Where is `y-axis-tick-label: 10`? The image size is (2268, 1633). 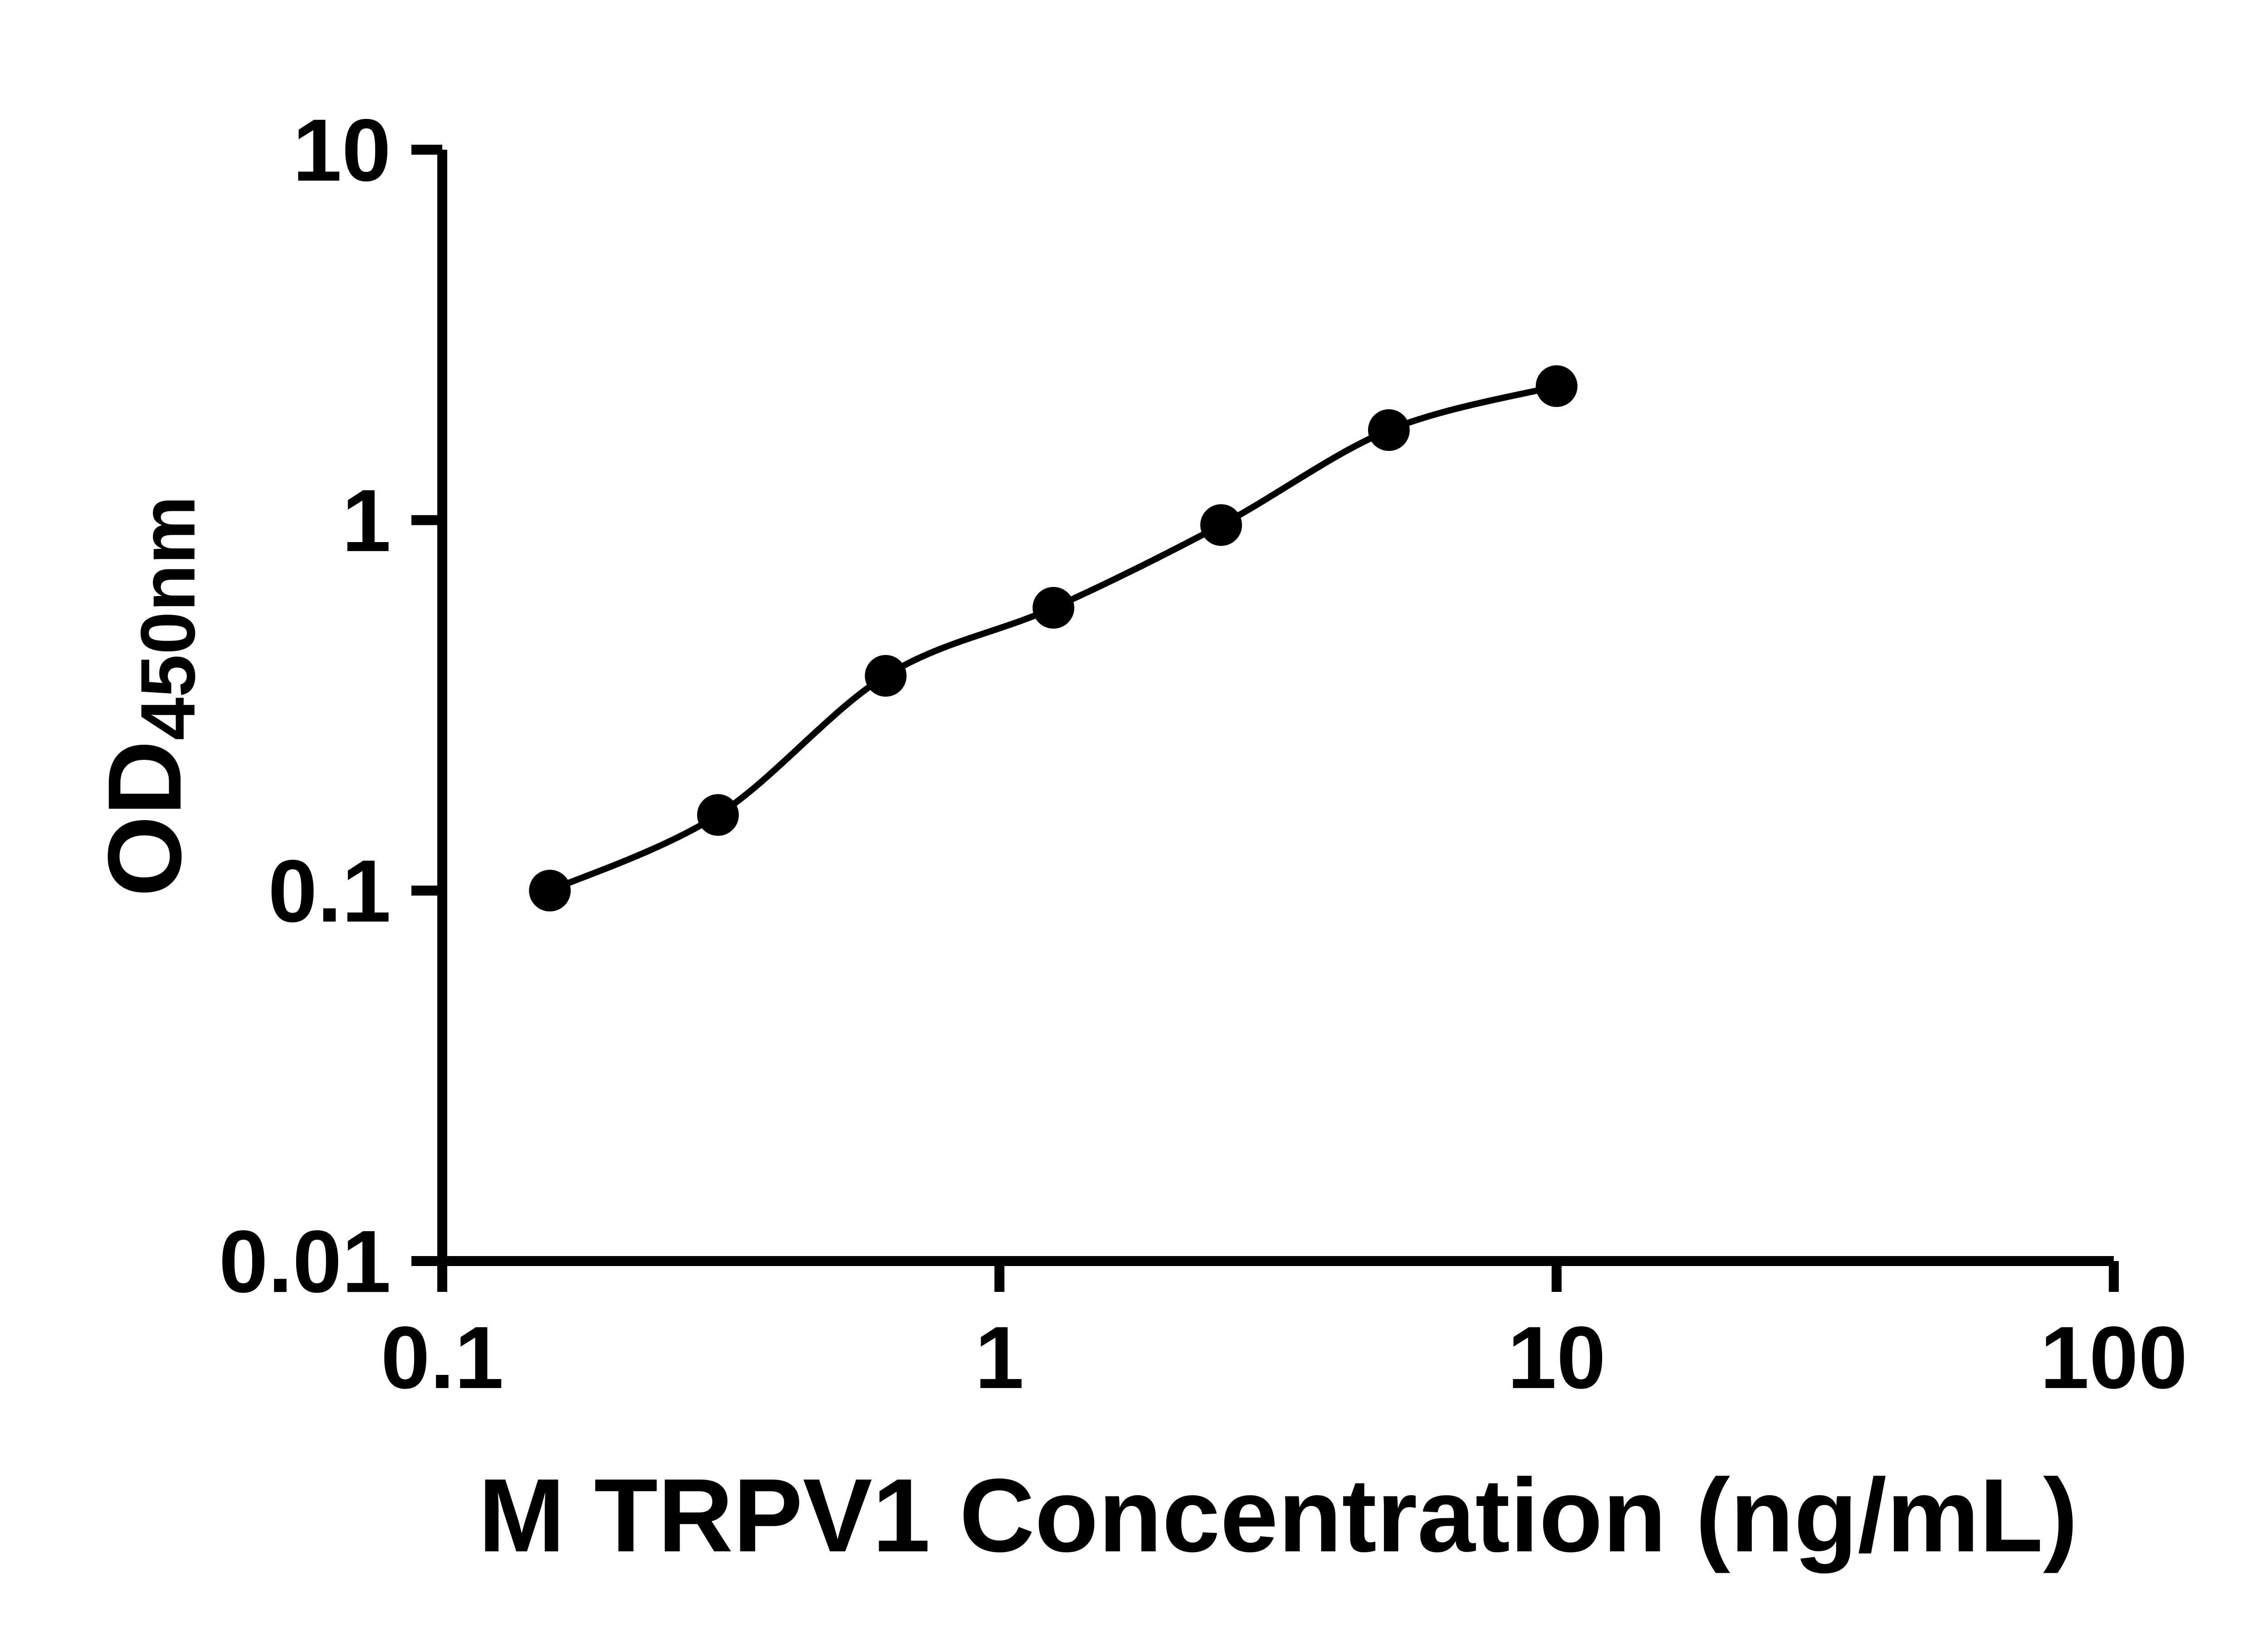 y-axis-tick-label: 10 is located at coordinates (342, 150).